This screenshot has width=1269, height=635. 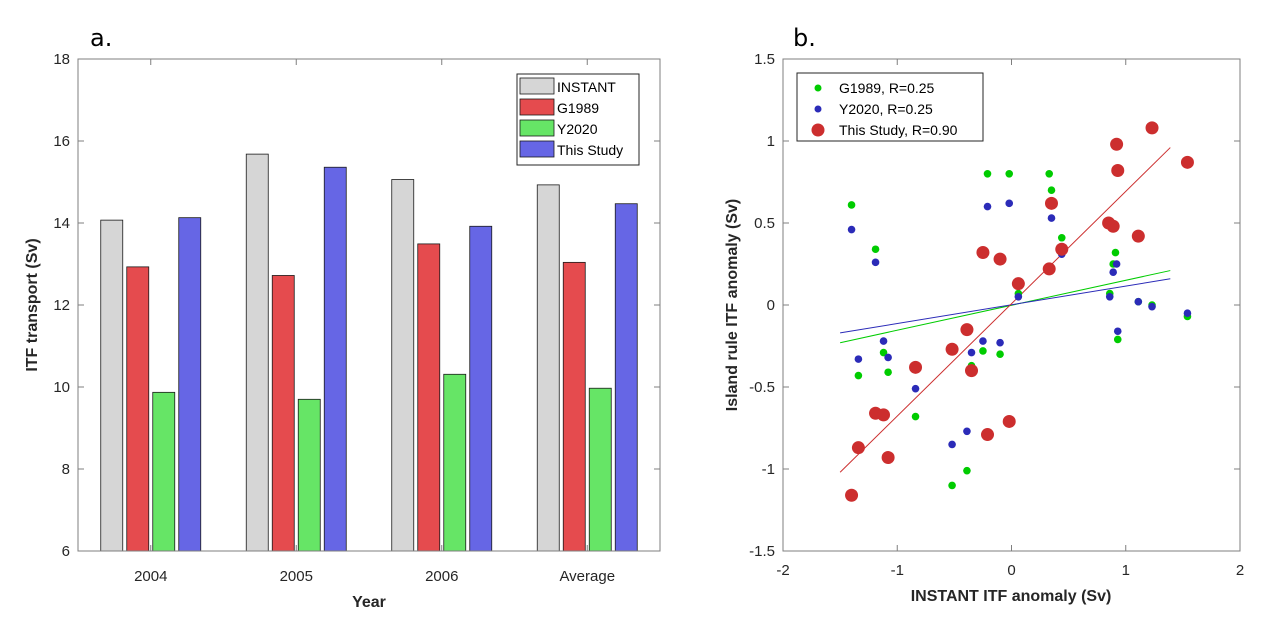 I want to click on fit-line-y2020, so click(x=1005, y=306).